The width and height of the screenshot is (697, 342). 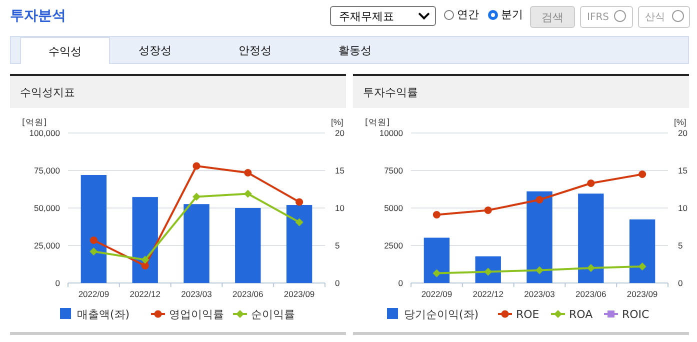 I want to click on legend-label: 순이익률, so click(x=273, y=314).